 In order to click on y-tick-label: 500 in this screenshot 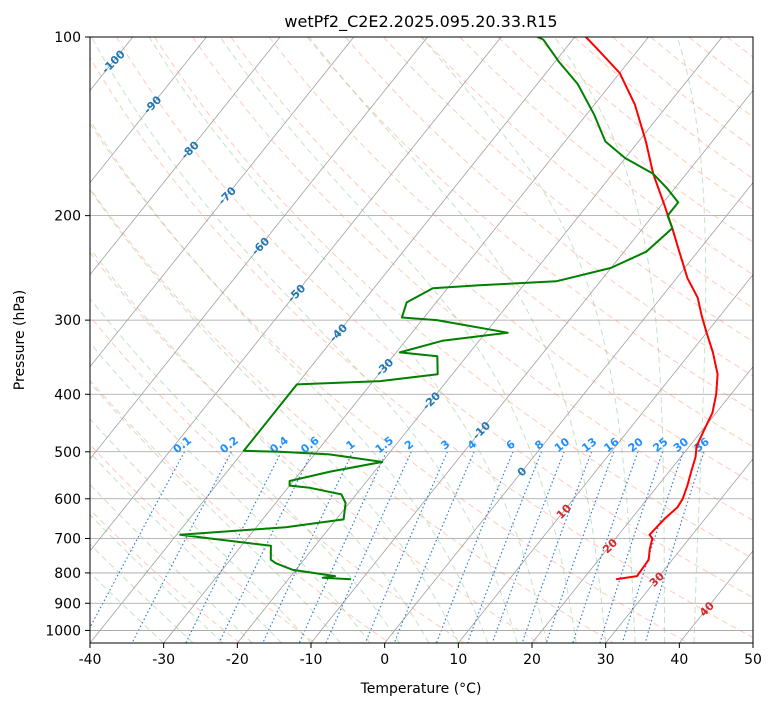, I will do `click(67, 453)`.